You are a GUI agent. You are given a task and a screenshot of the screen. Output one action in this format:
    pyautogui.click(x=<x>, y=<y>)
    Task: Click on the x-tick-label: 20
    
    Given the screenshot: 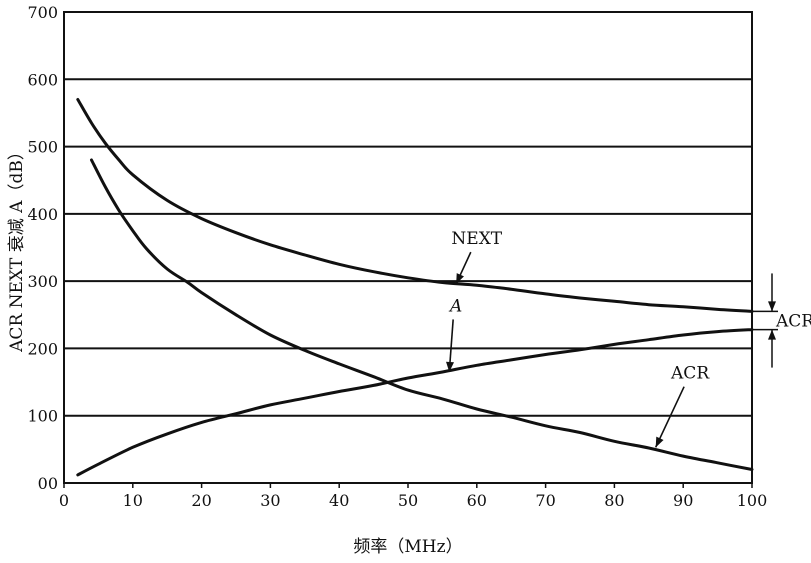 What is the action you would take?
    pyautogui.click(x=201, y=500)
    